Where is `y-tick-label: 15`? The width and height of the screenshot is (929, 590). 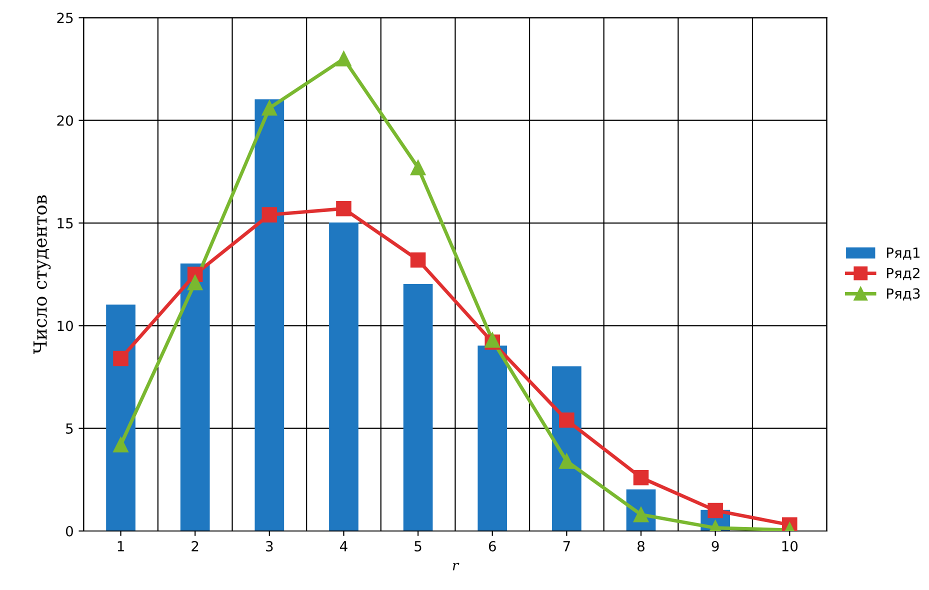 y-tick-label: 15 is located at coordinates (65, 223).